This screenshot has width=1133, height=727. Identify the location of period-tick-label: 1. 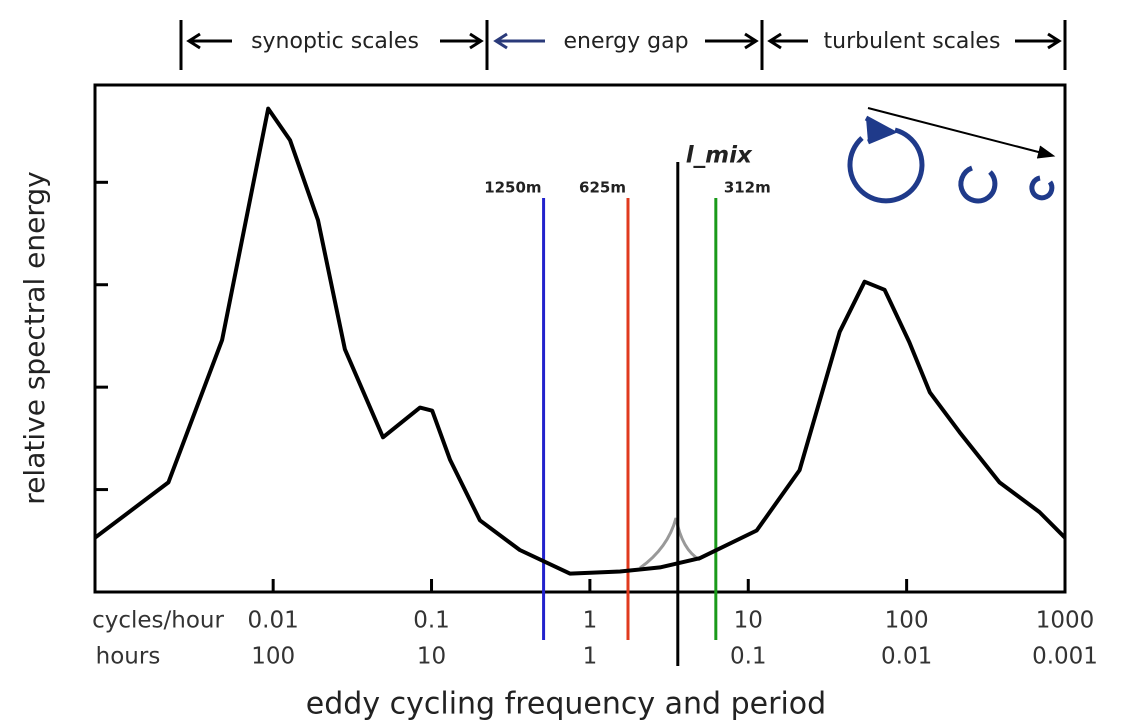
(590, 657).